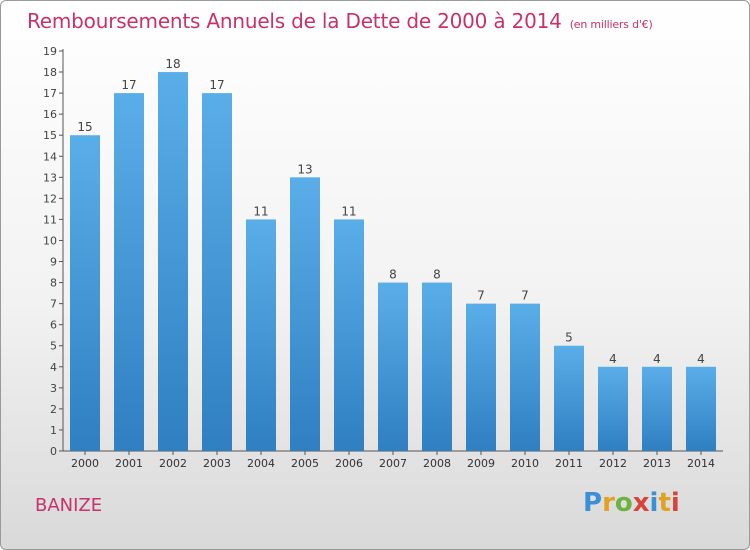  What do you see at coordinates (172, 64) in the screenshot?
I see `data-label-2002: 18` at bounding box center [172, 64].